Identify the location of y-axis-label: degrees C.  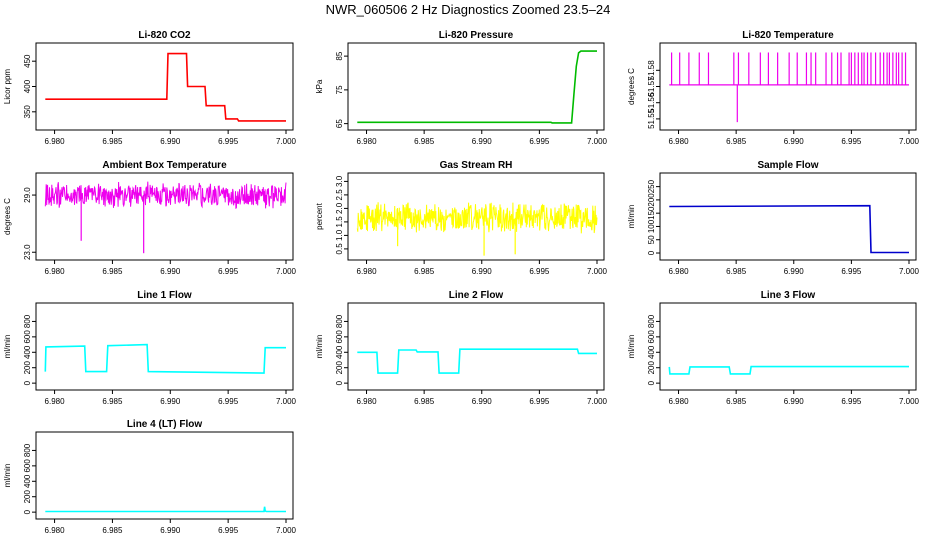
(631, 86).